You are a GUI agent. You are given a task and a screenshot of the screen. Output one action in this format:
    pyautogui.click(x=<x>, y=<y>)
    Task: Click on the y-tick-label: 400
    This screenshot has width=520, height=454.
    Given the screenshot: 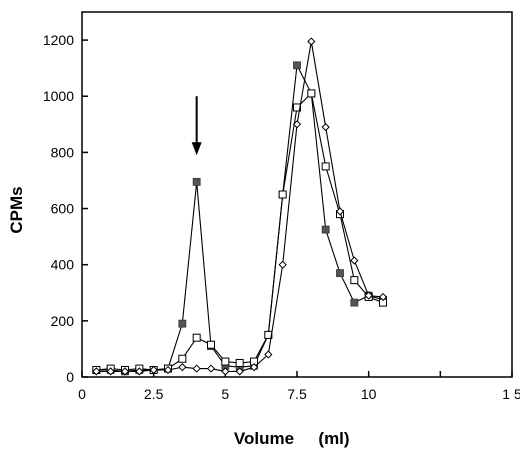 What is the action you would take?
    pyautogui.click(x=63, y=265)
    